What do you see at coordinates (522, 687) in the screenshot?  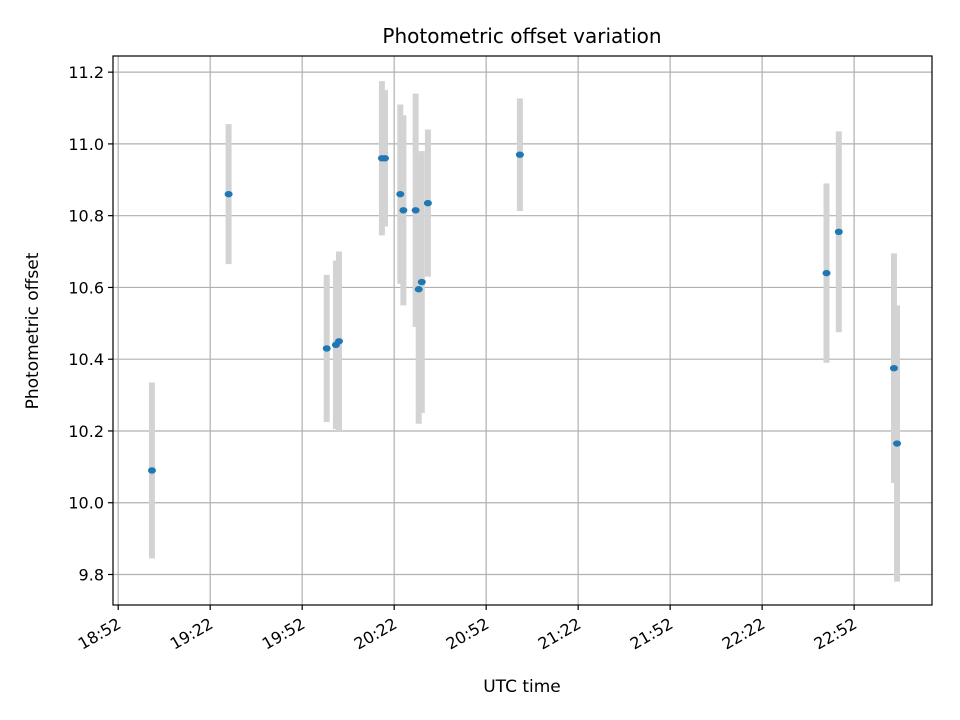 I see `x-axis-label: UTC time` at bounding box center [522, 687].